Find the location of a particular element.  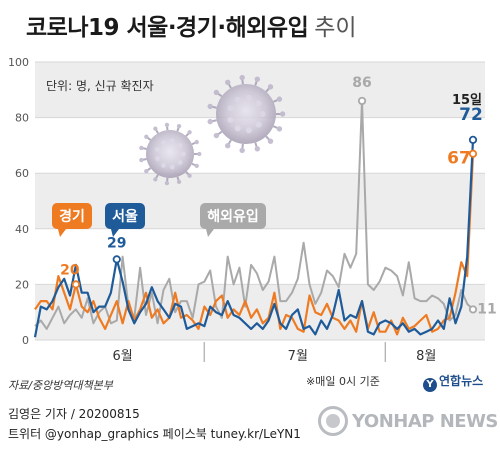

series-callout-label: 서울 is located at coordinates (125, 216).